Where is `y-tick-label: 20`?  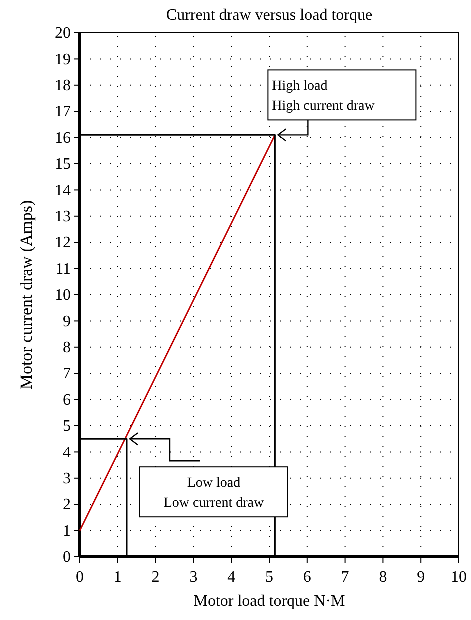
y-tick-label: 20 is located at coordinates (63, 33).